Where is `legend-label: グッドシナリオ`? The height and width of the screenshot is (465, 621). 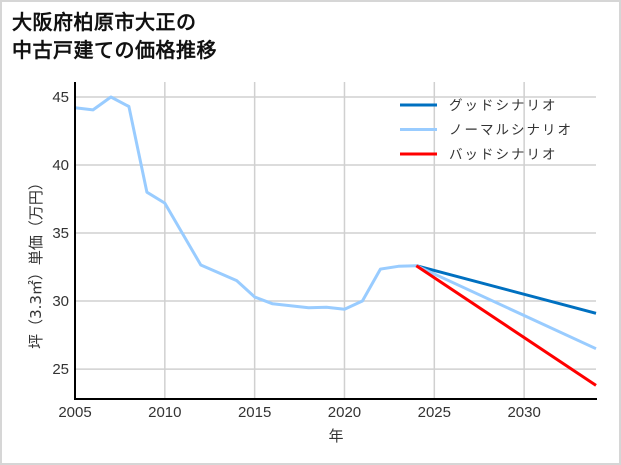
legend-label: グッドシナリオ is located at coordinates (503, 106).